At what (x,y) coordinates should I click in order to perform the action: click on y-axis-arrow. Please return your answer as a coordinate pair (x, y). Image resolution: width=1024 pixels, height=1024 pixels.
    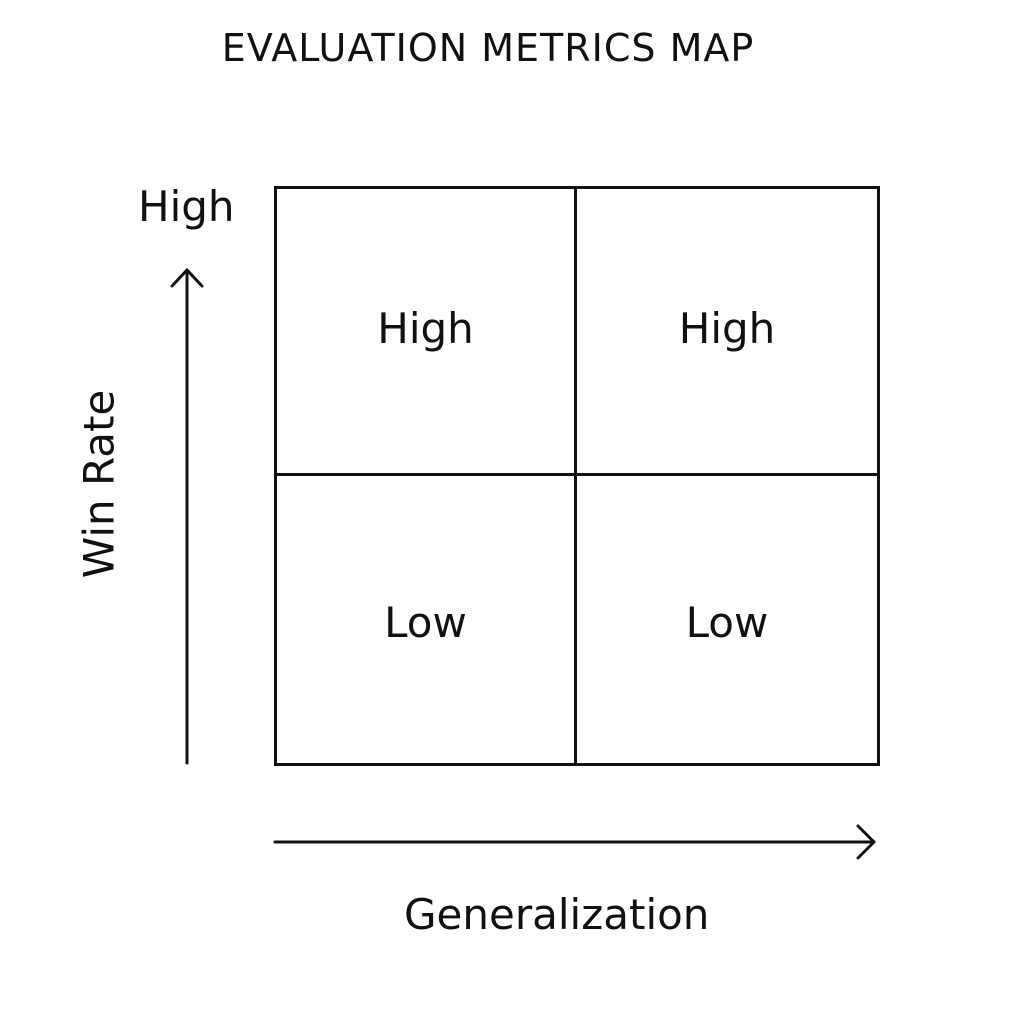
    Looking at the image, I should click on (187, 516).